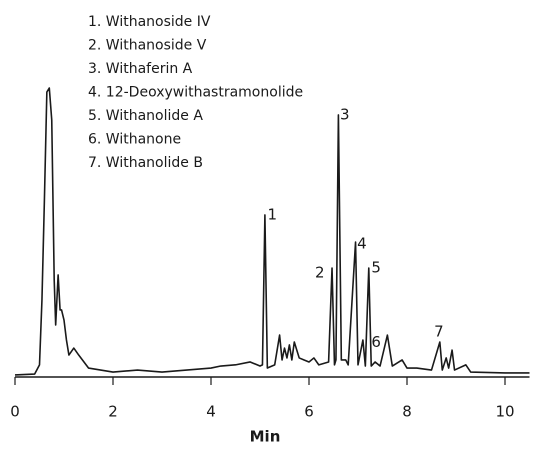  I want to click on legend-item: 7. Withanolide B, so click(145, 163).